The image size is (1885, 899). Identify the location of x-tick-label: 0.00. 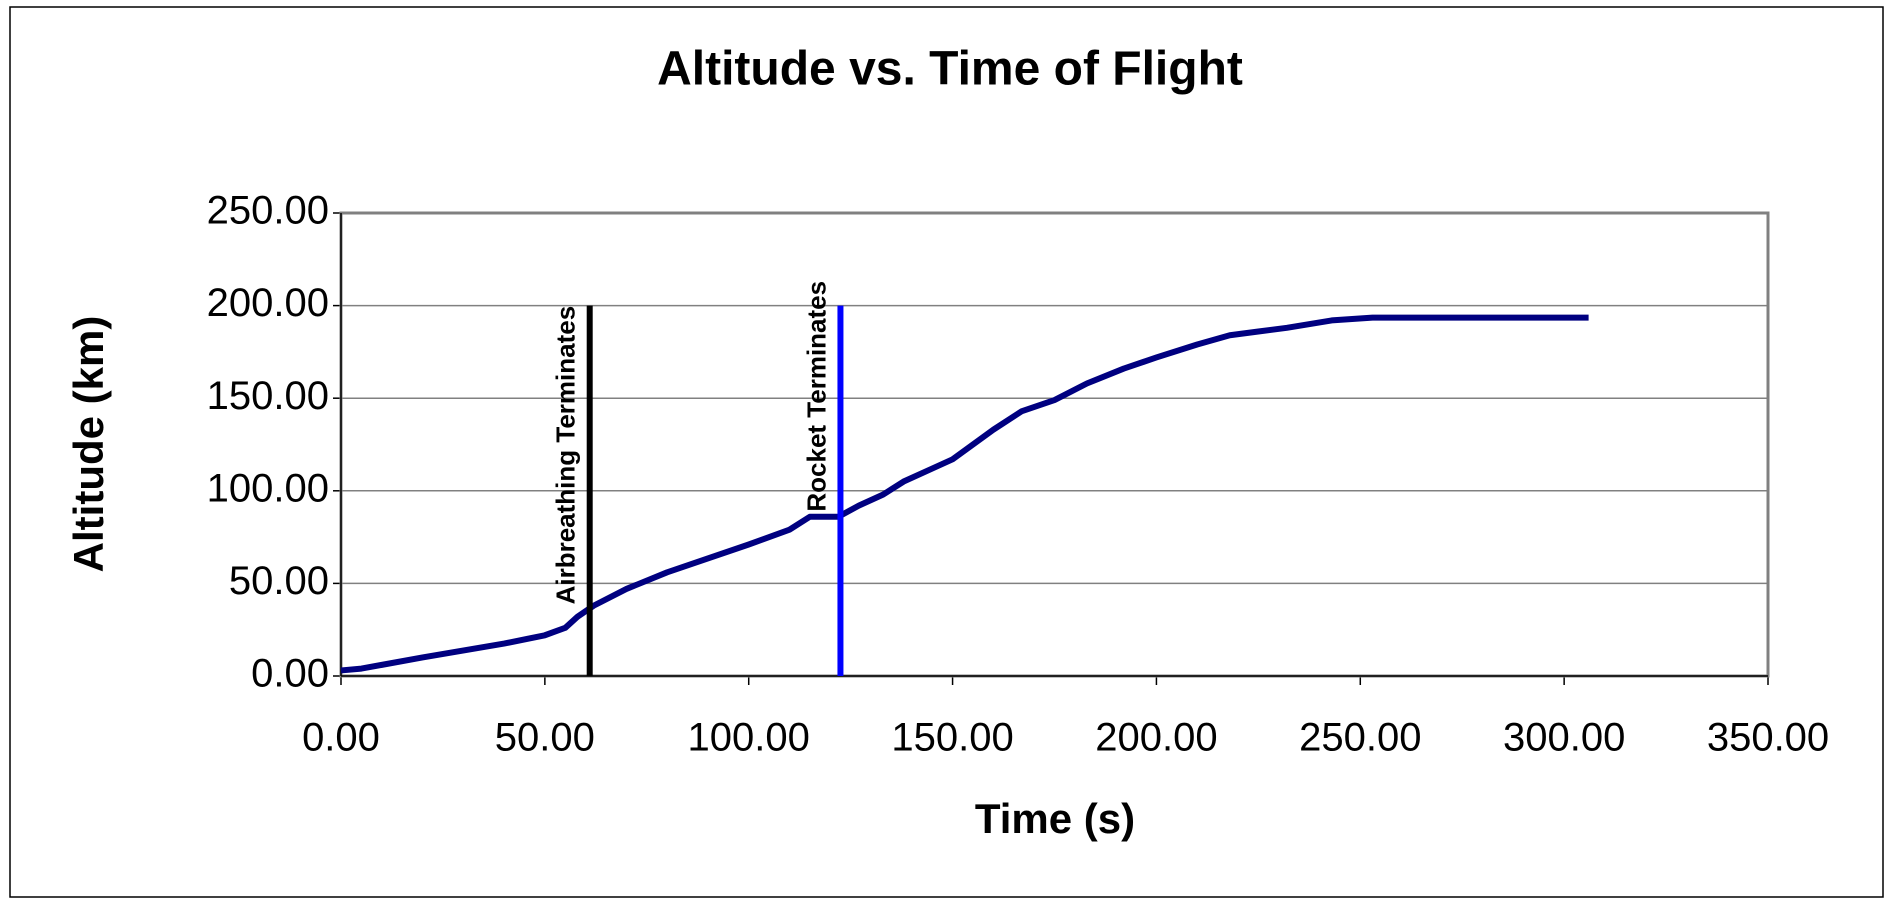
(341, 738).